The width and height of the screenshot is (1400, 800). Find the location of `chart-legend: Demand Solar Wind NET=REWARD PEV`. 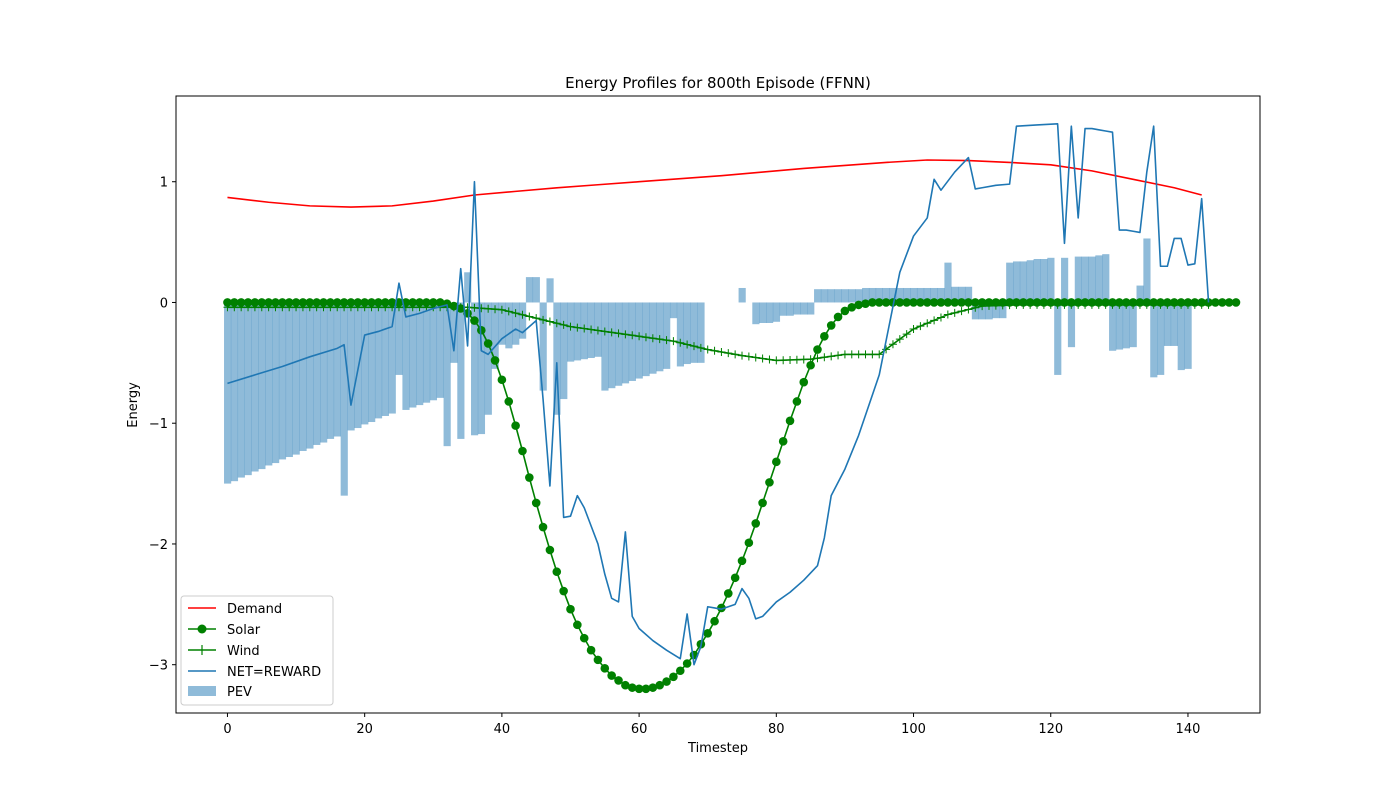

chart-legend: Demand Solar Wind NET=REWARD PEV is located at coordinates (257, 650).